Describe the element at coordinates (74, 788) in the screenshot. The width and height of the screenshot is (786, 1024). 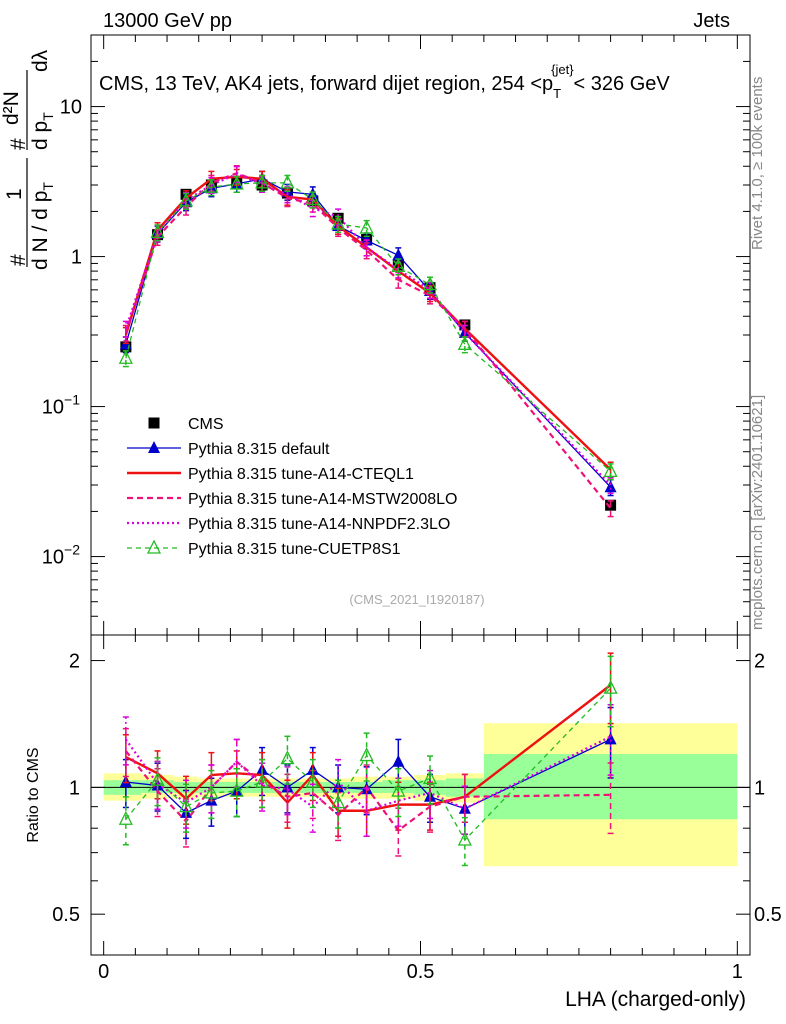
I see `ratio-y-tick-label-left: 1` at that location.